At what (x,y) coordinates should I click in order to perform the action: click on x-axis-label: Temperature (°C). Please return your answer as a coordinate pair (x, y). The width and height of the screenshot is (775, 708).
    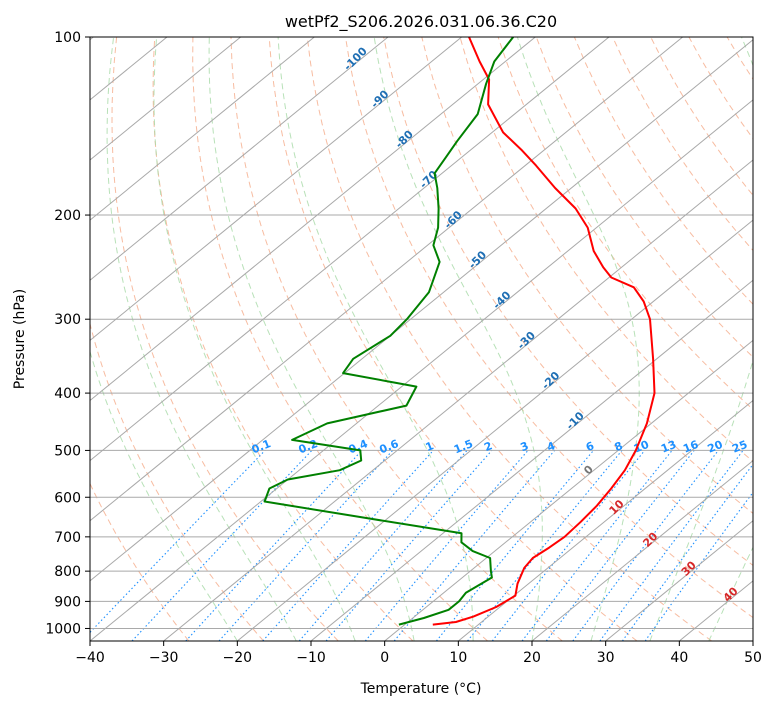
    Looking at the image, I should click on (421, 689).